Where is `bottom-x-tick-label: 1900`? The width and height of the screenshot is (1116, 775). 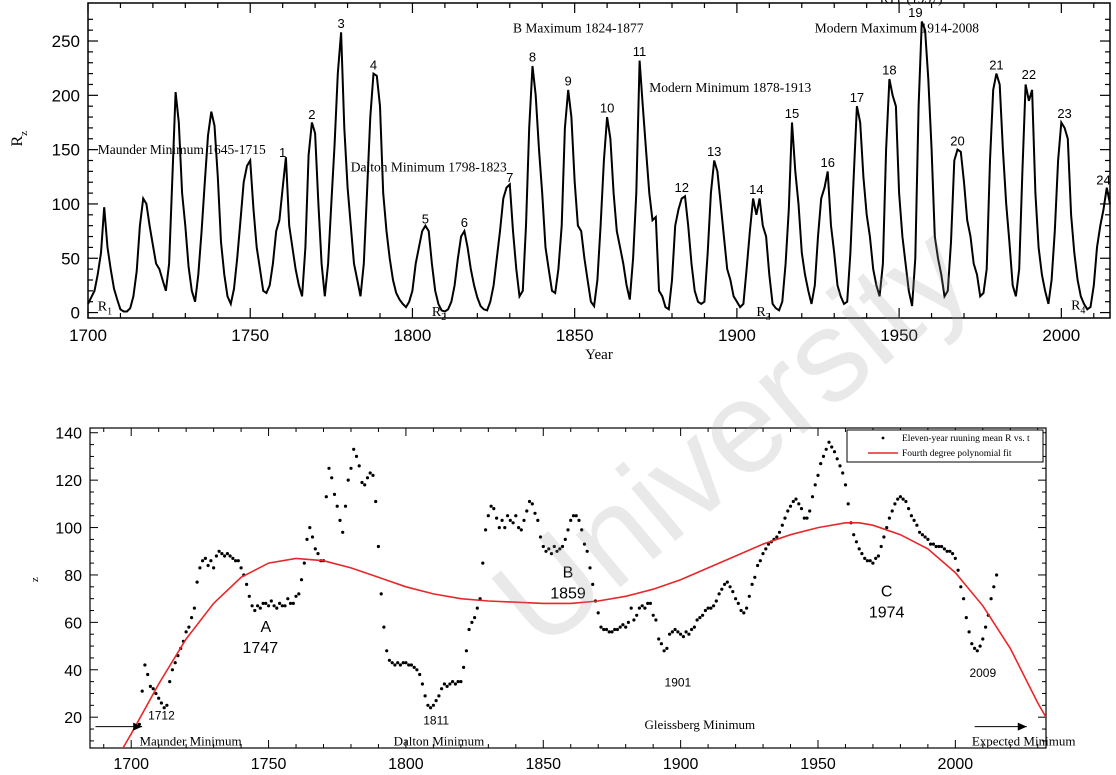
bottom-x-tick-label: 1900 is located at coordinates (681, 764).